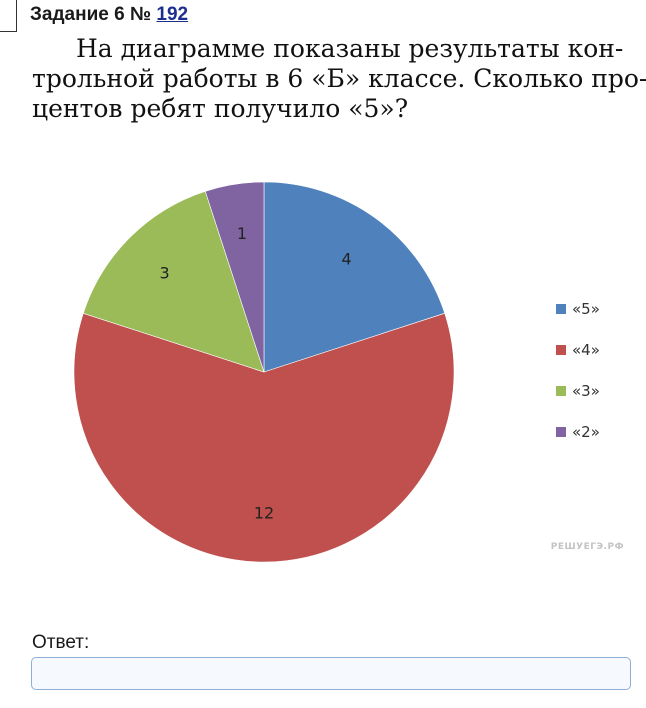 This screenshot has width=646, height=708. Describe the element at coordinates (61, 642) in the screenshot. I see `answer-label: Ответ:` at that location.